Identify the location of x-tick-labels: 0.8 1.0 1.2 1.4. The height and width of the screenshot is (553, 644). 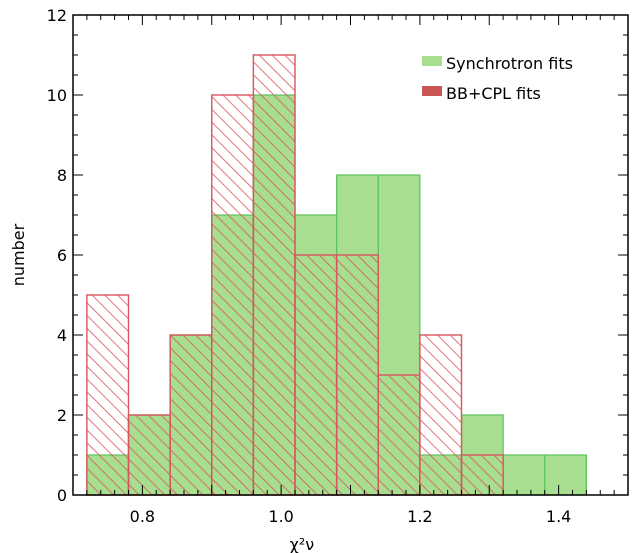
(351, 516).